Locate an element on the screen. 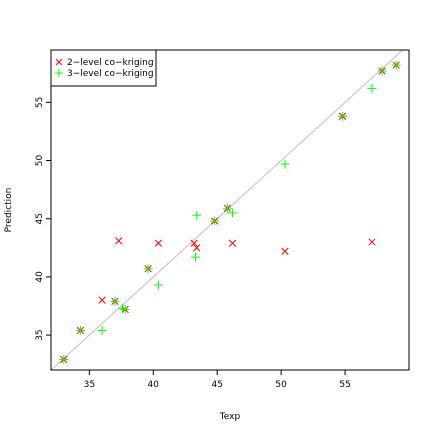 This screenshot has height=436, width=436. x-axis: 35 40 45 50 55 is located at coordinates (217, 380).